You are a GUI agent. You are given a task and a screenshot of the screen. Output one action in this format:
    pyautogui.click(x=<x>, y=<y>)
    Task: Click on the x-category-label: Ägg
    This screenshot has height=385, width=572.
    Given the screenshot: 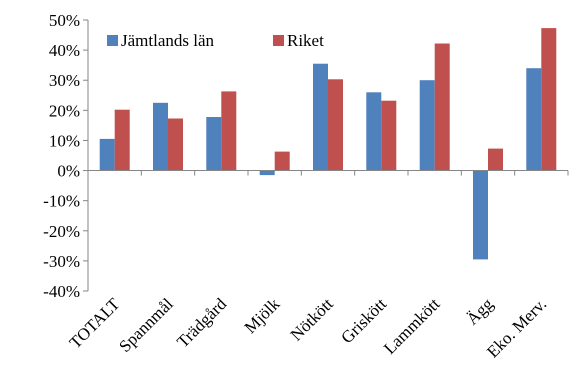 What is the action you would take?
    pyautogui.click(x=480, y=311)
    